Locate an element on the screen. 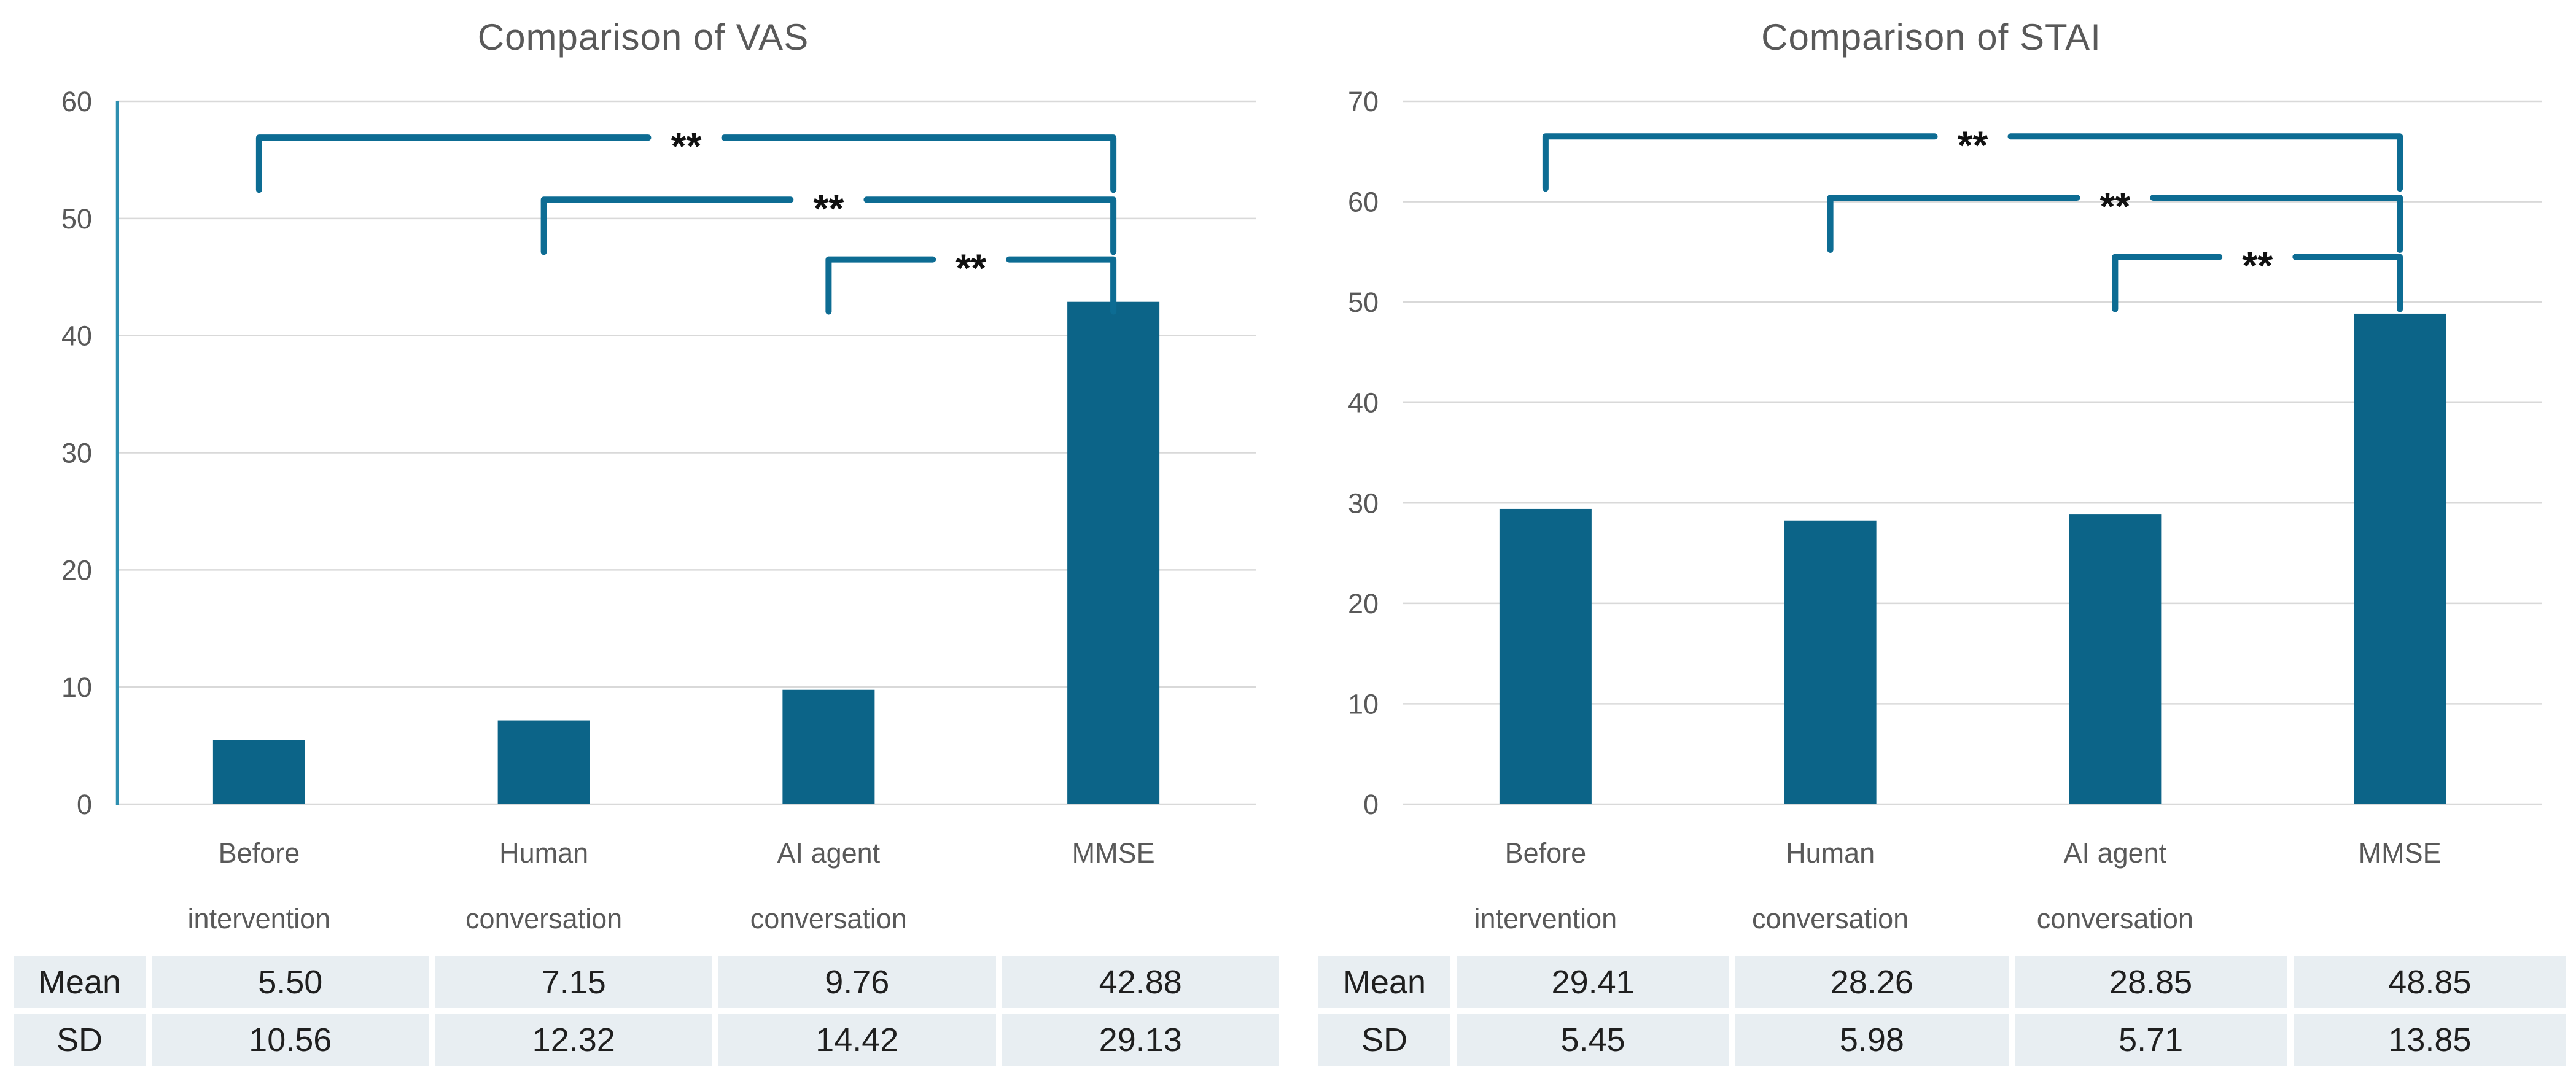 The height and width of the screenshot is (1078, 2576). stats-value-cell: 5.45 is located at coordinates (1593, 1040).